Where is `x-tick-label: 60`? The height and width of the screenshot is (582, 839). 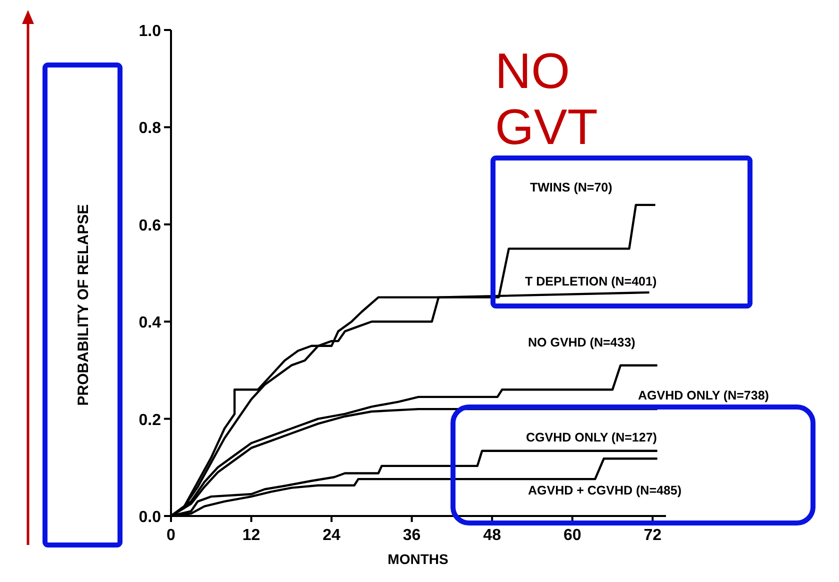
x-tick-label: 60 is located at coordinates (572, 535).